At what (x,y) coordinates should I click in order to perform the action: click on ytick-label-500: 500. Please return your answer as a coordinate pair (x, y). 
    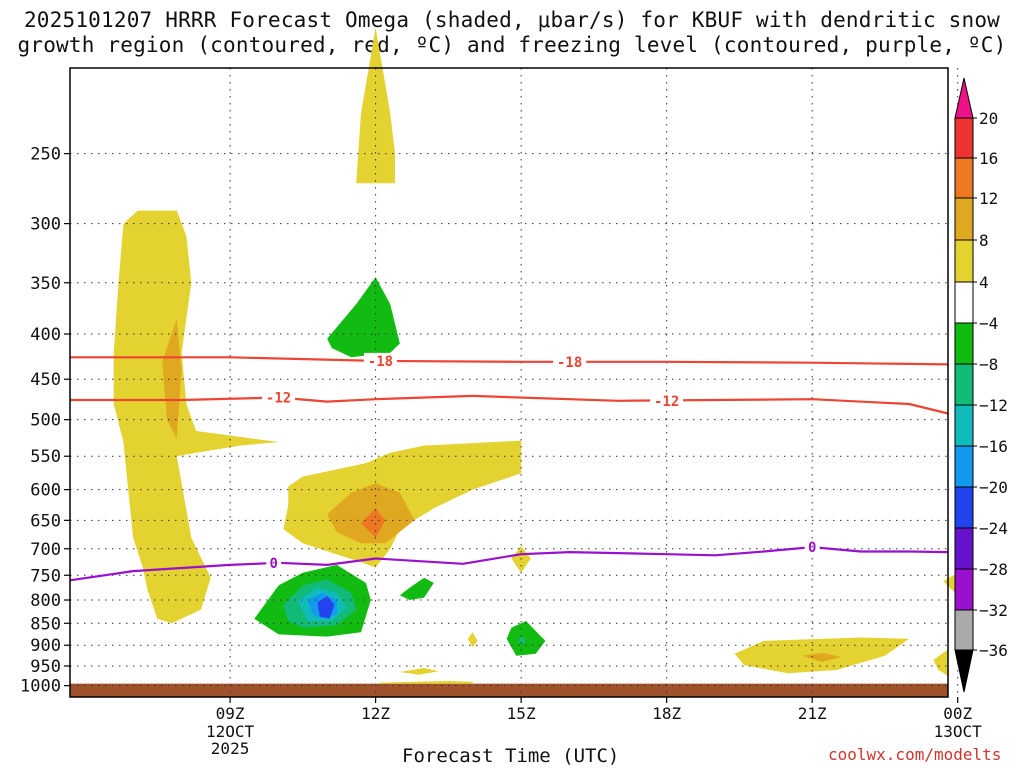
    Looking at the image, I should click on (45, 421).